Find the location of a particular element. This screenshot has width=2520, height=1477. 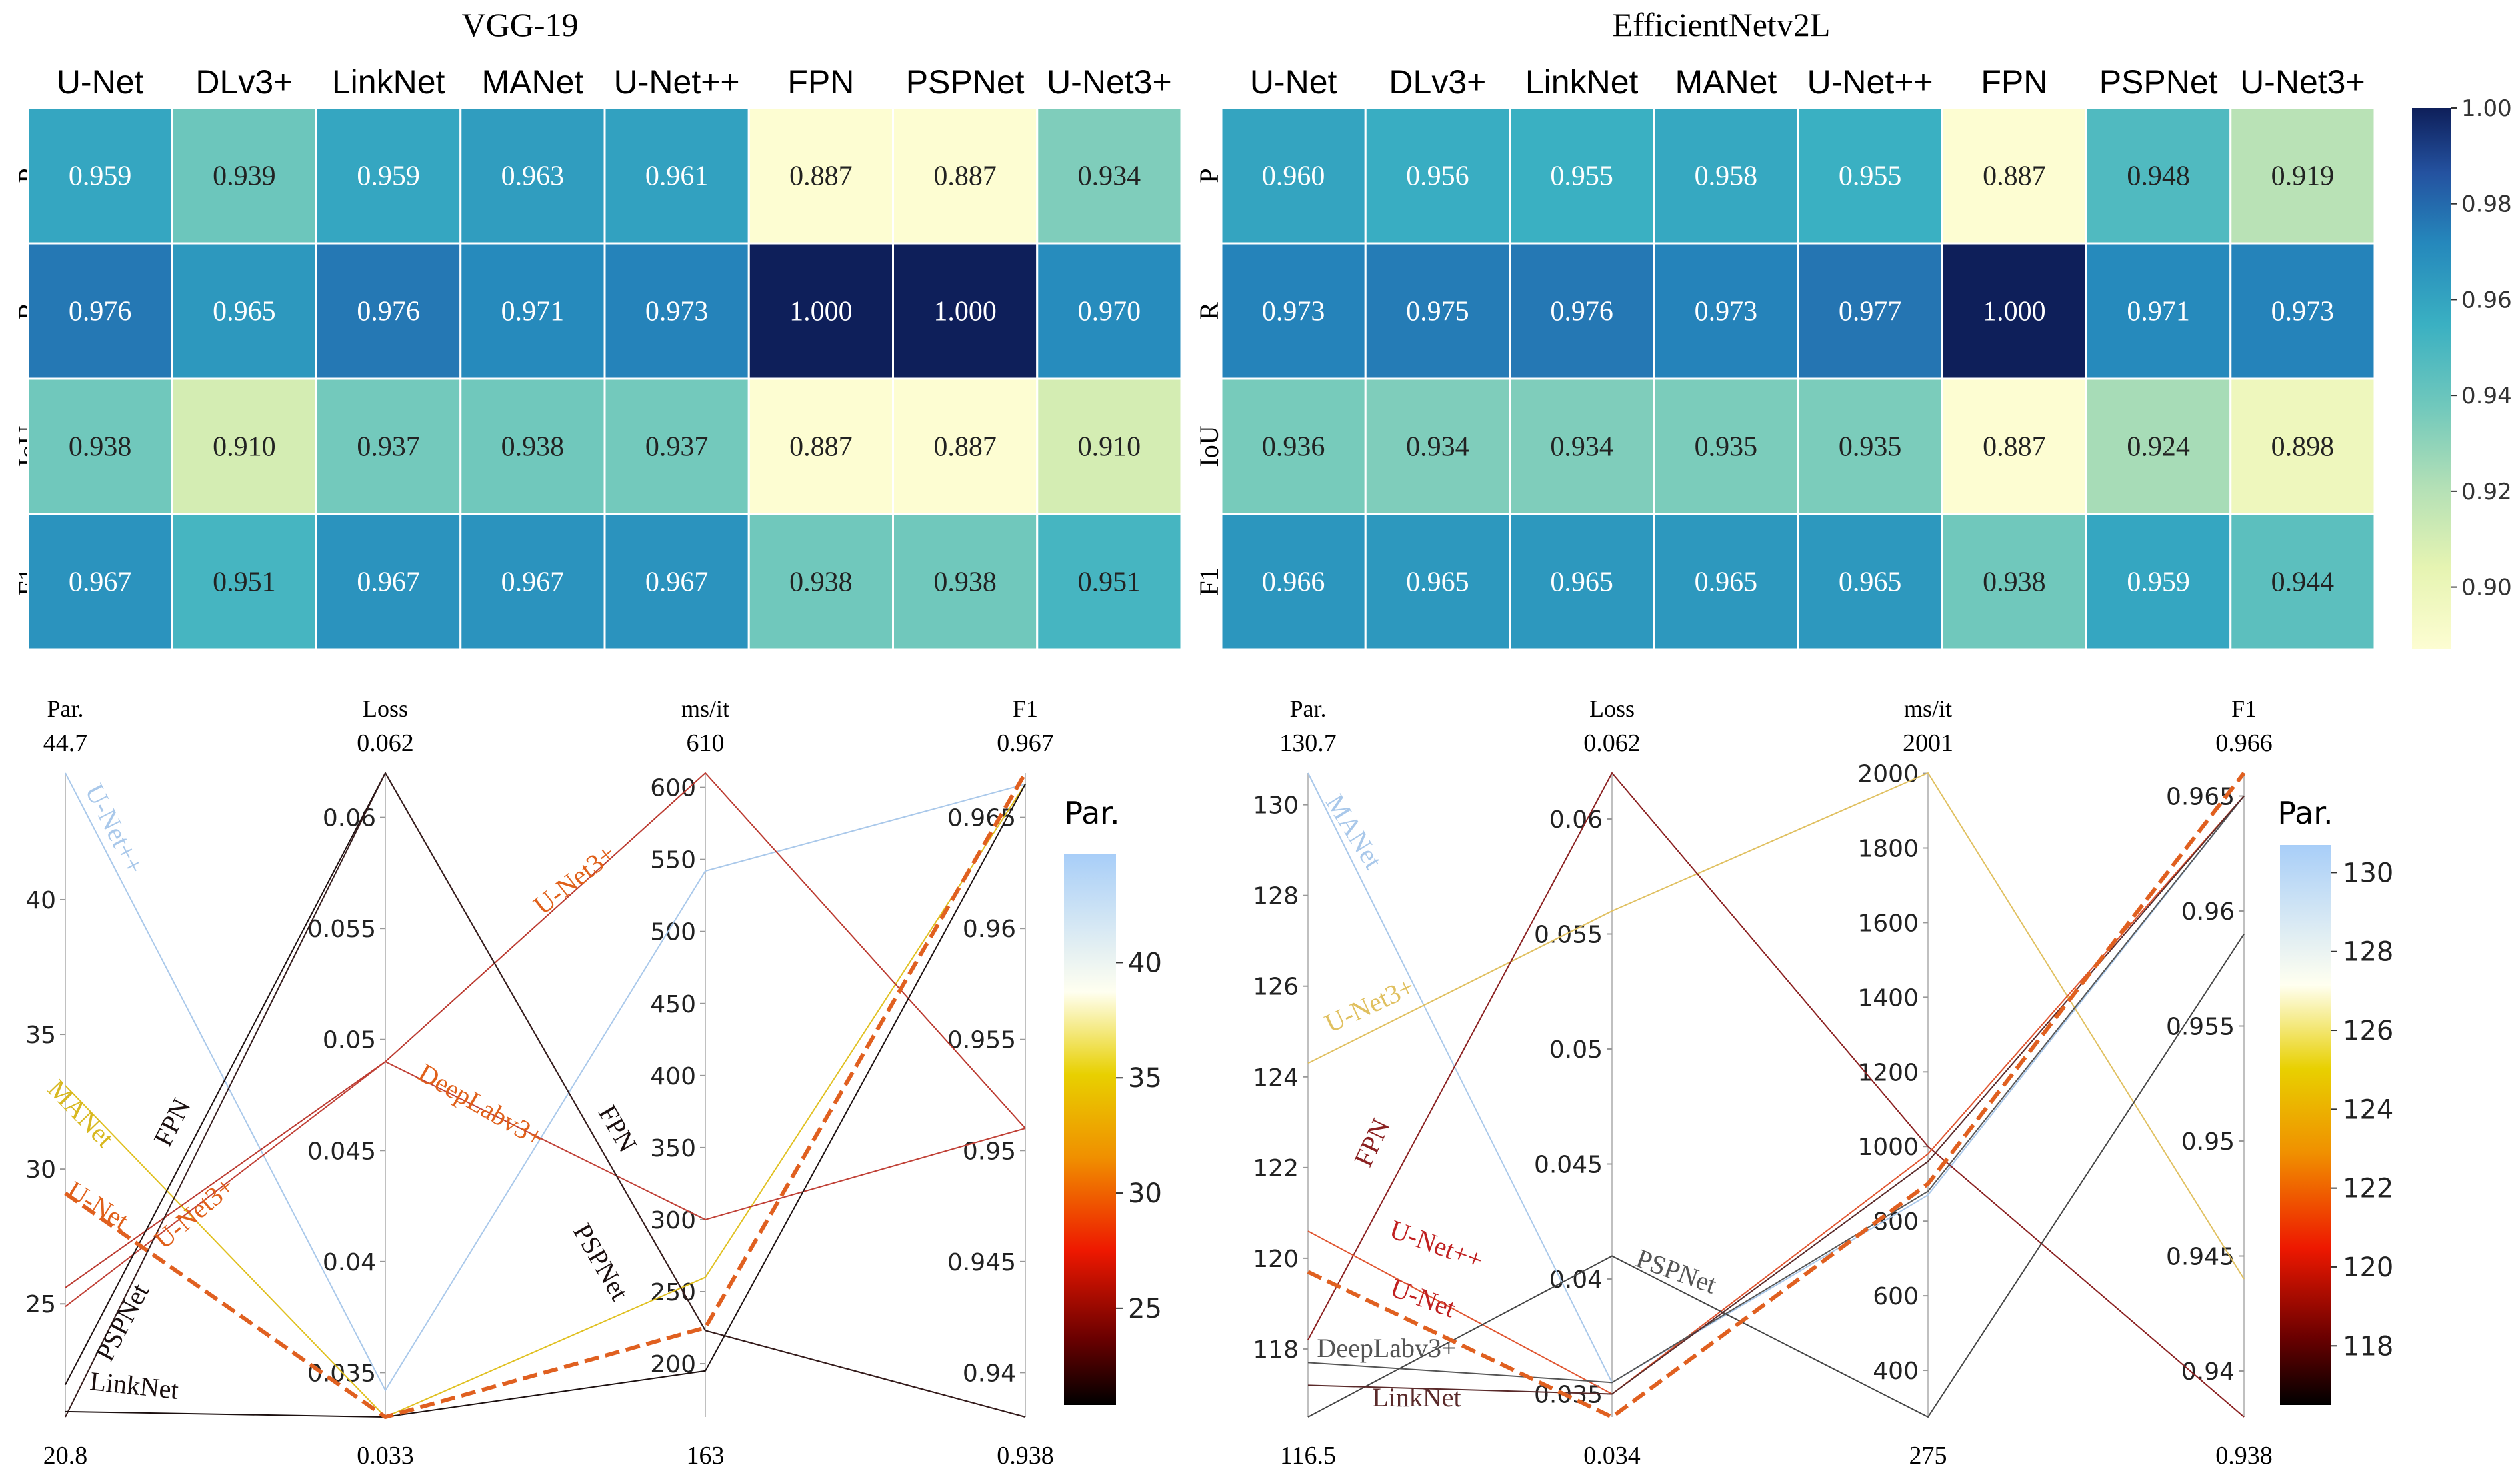

heatmap-cell-value: 0.977 is located at coordinates (1870, 312).